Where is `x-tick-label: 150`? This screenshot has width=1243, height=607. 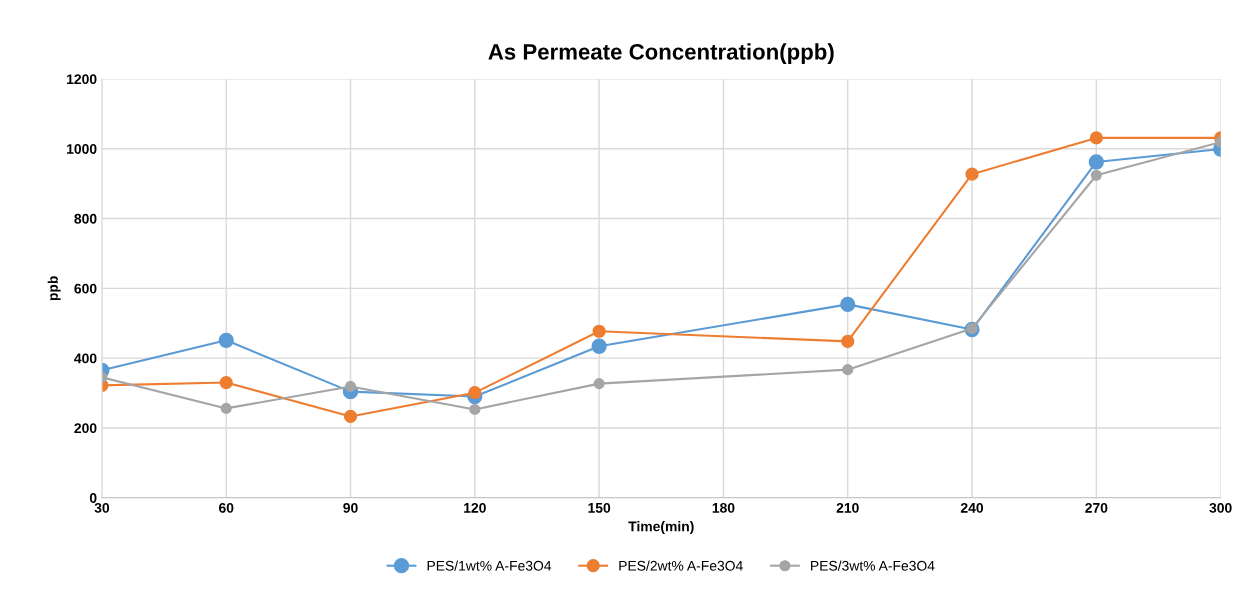
x-tick-label: 150 is located at coordinates (599, 507).